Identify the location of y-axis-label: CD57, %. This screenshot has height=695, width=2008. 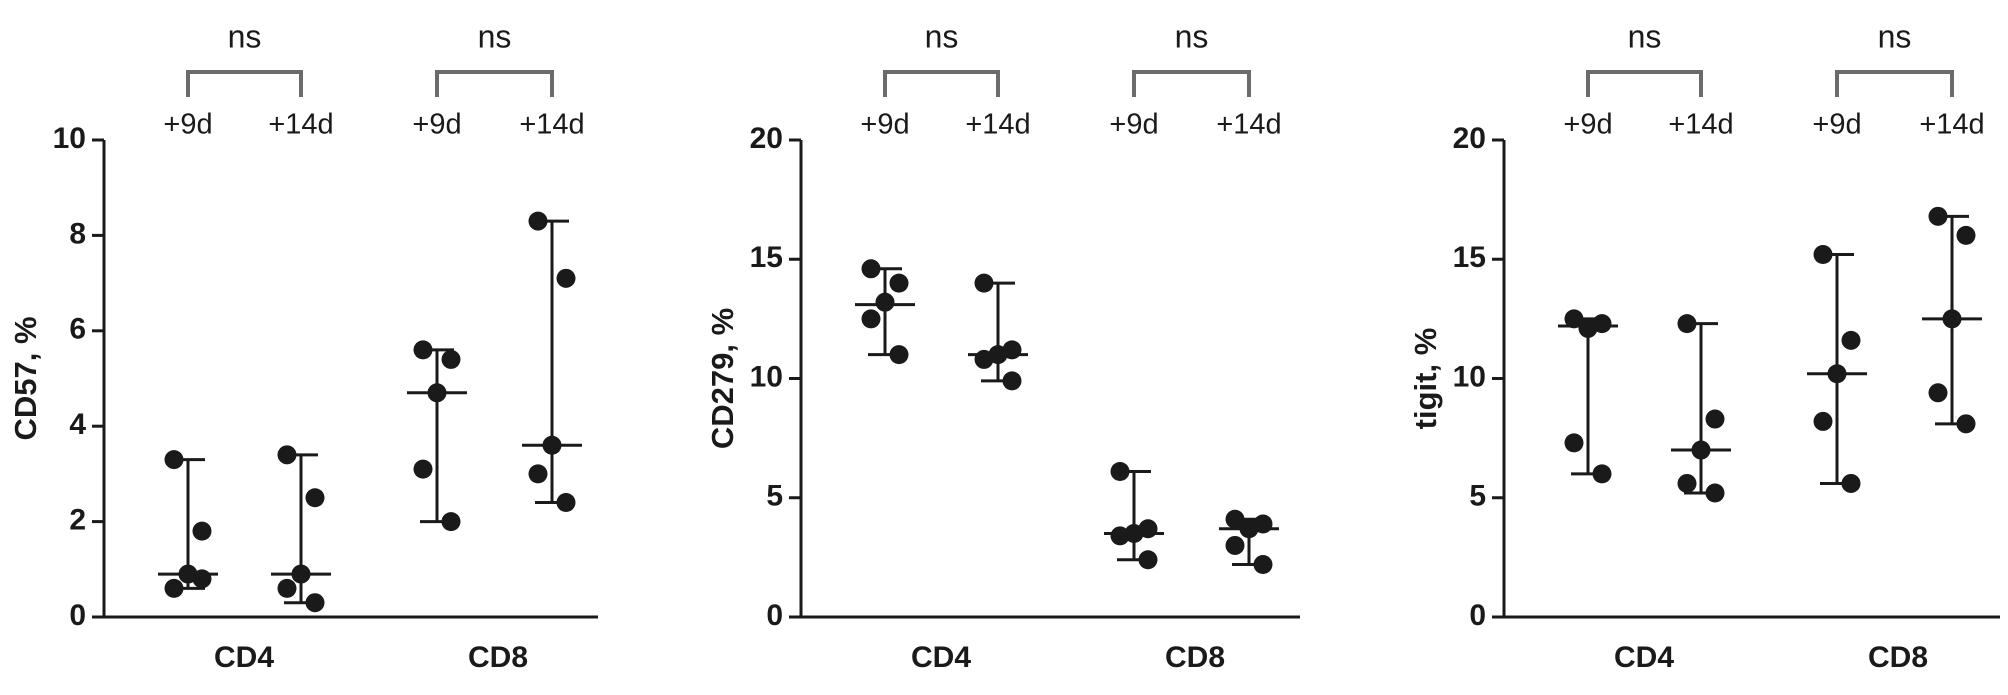
(25, 378).